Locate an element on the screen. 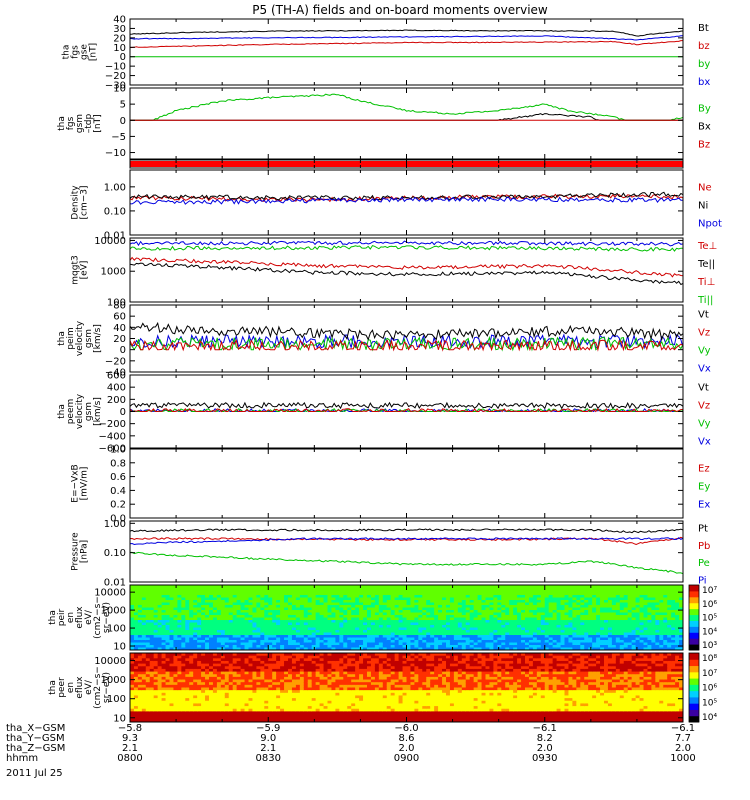 This screenshot has width=750, height=800. y-tick-label: 0 is located at coordinates (123, 121).